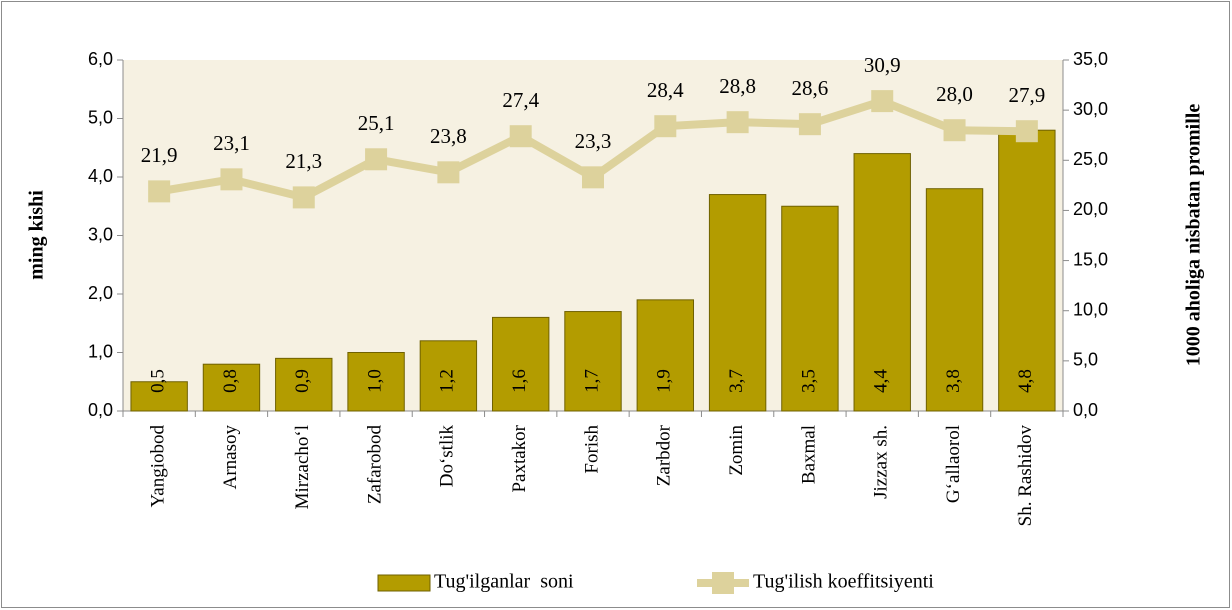 This screenshot has height=610, width=1232. I want to click on x-tick-label: Jizzax sh., so click(881, 462).